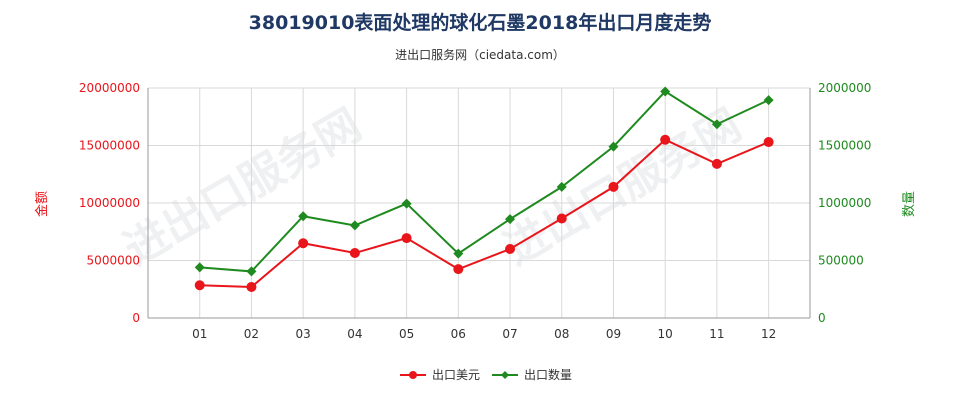 Image resolution: width=960 pixels, height=400 pixels. I want to click on left-tick-label: 5000000, so click(113, 261).